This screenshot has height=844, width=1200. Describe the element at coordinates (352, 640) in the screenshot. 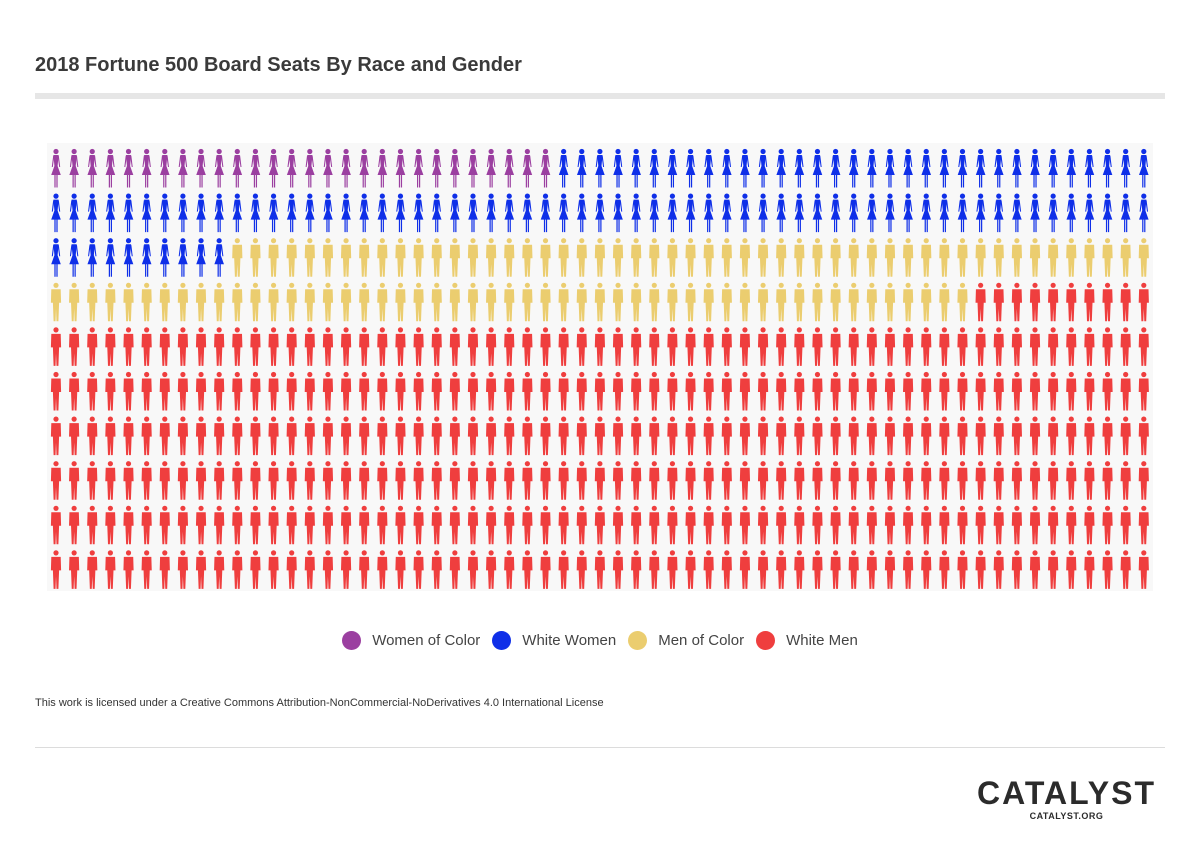

I see `legend-swatch-women-of-color` at that location.